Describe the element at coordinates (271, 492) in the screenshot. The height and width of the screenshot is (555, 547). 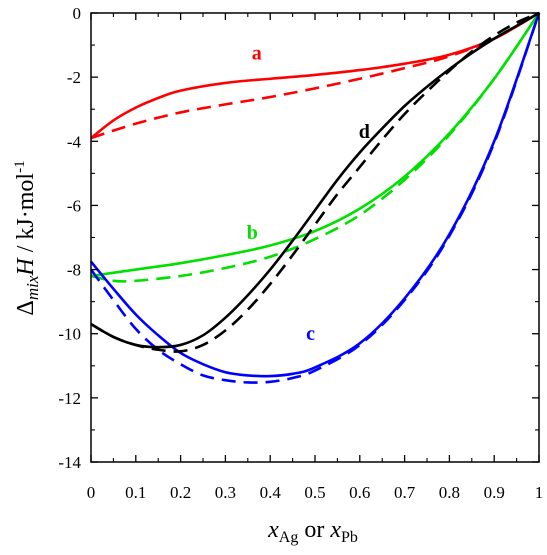
I see `x-tick-label: 0.4` at that location.